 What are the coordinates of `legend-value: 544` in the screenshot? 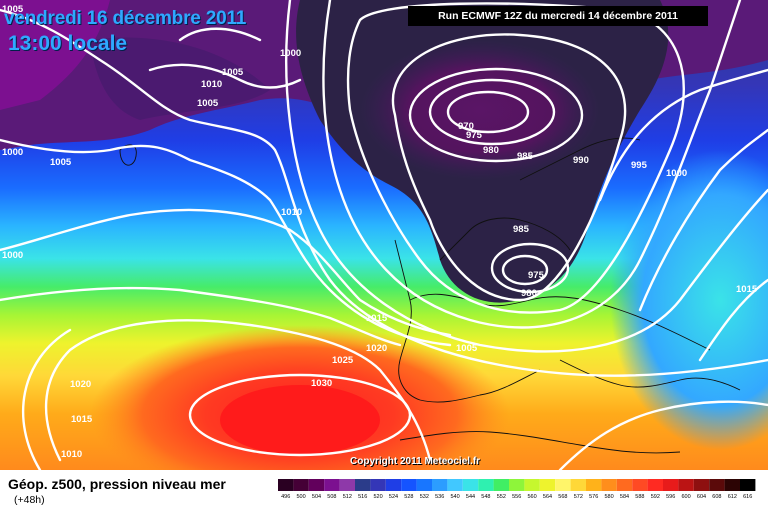 It's located at (470, 496).